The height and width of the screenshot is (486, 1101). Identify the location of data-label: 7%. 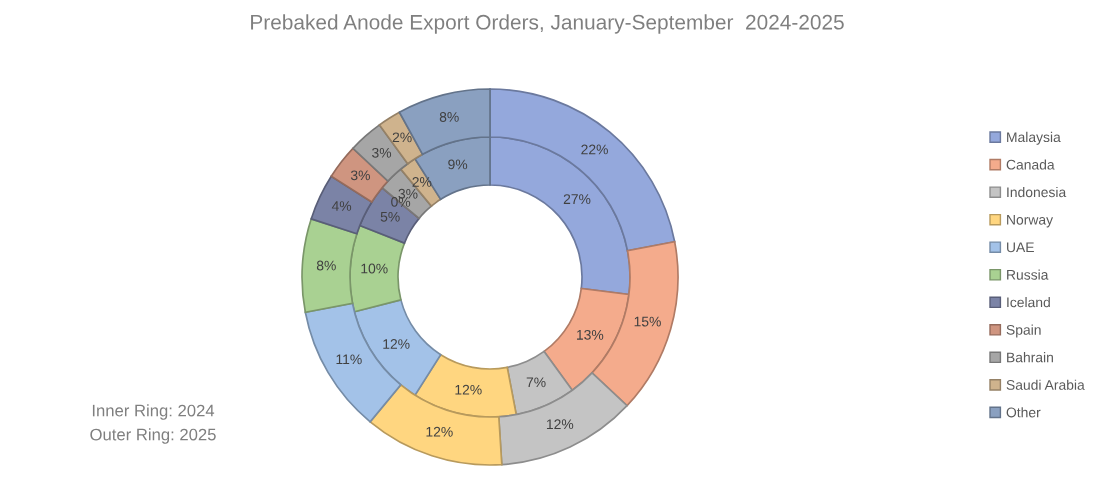
(536, 382).